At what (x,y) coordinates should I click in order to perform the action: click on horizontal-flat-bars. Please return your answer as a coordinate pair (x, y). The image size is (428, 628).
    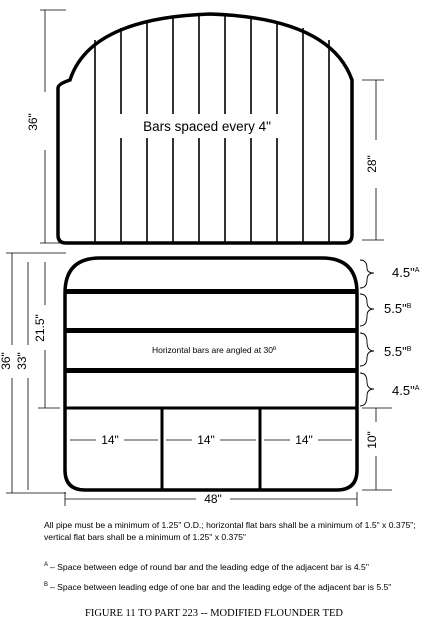
    Looking at the image, I should click on (211, 331).